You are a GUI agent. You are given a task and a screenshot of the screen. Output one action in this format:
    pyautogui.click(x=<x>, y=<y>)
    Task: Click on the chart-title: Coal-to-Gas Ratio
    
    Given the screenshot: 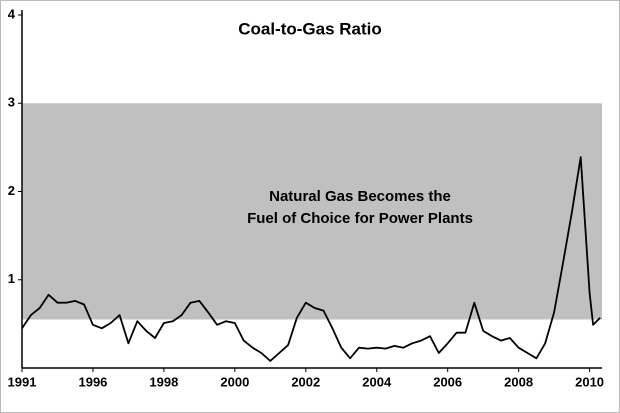 What is the action you would take?
    pyautogui.click(x=310, y=28)
    